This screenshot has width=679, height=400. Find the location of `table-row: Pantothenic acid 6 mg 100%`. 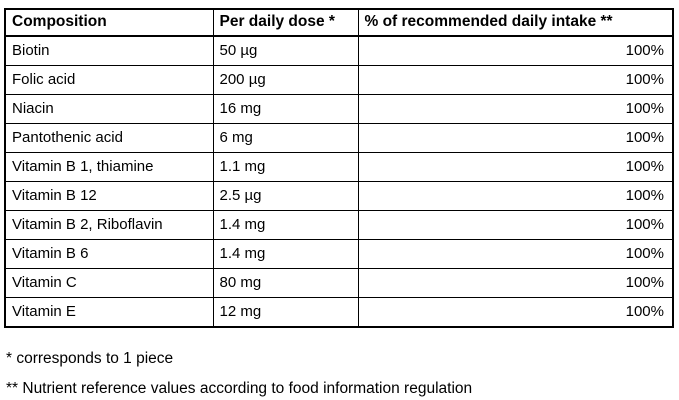

table-row: Pantothenic acid 6 mg 100% is located at coordinates (339, 138).